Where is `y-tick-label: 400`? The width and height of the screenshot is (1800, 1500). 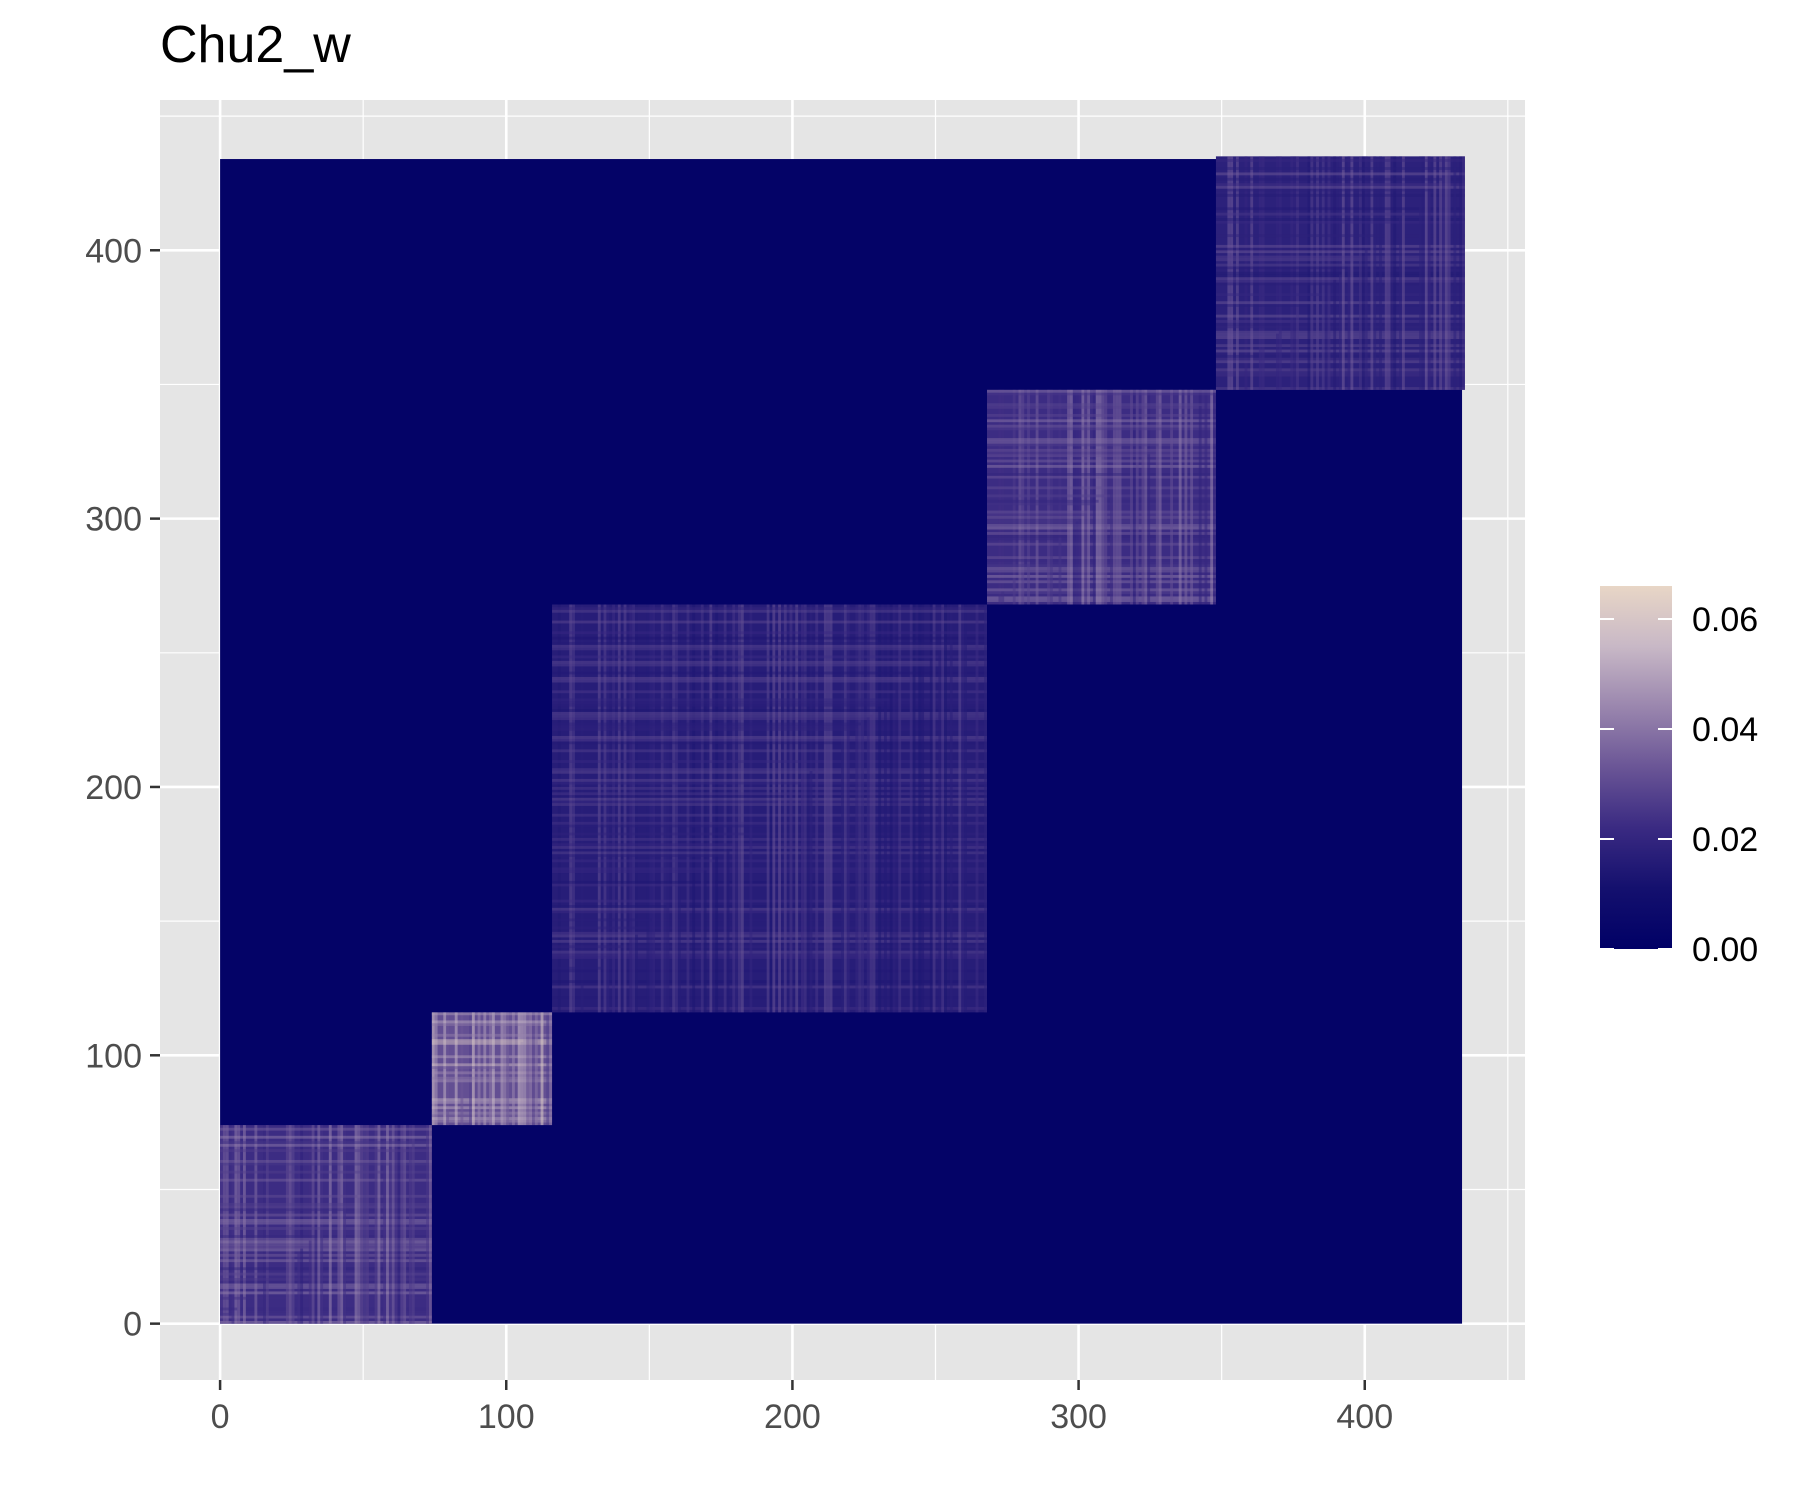 y-tick-label: 400 is located at coordinates (113, 251).